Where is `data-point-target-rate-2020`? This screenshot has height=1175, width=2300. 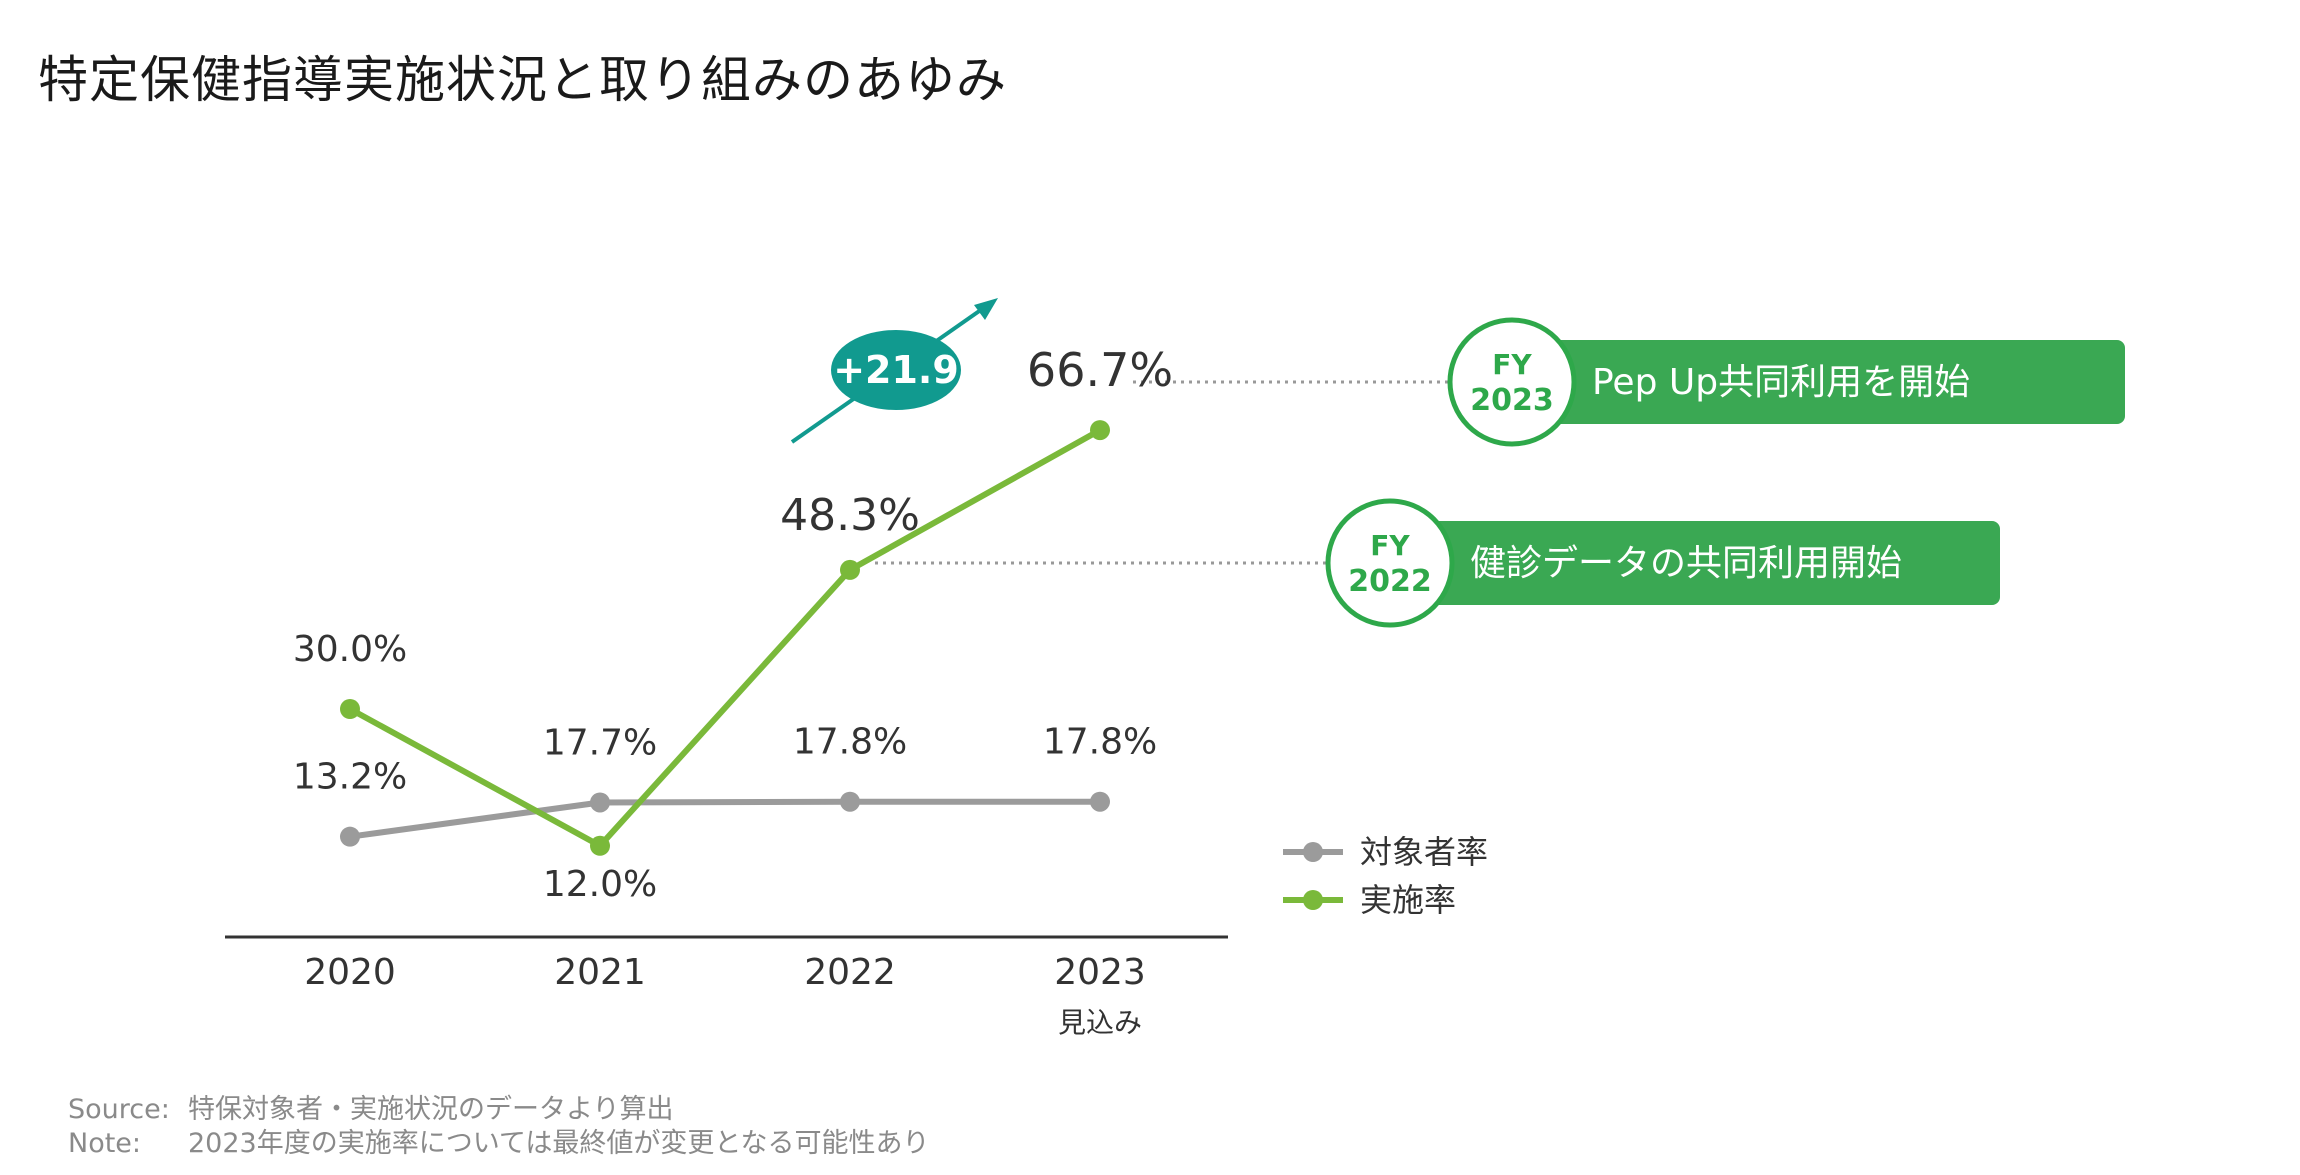
data-point-target-rate-2020 is located at coordinates (350, 836).